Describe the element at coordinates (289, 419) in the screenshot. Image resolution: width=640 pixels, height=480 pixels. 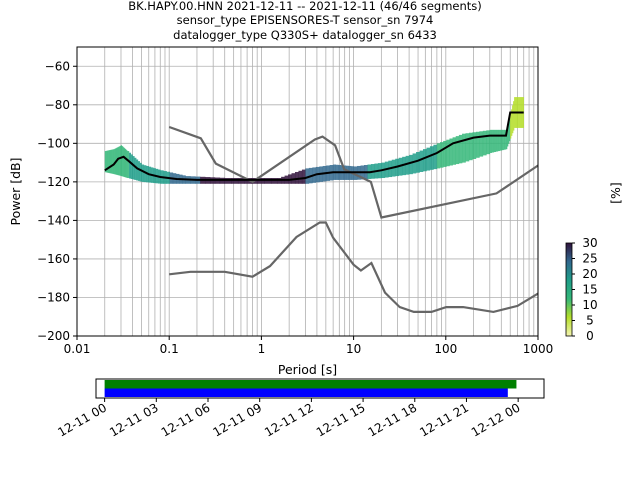
I see `time-tick-label: 12-11 12` at that location.